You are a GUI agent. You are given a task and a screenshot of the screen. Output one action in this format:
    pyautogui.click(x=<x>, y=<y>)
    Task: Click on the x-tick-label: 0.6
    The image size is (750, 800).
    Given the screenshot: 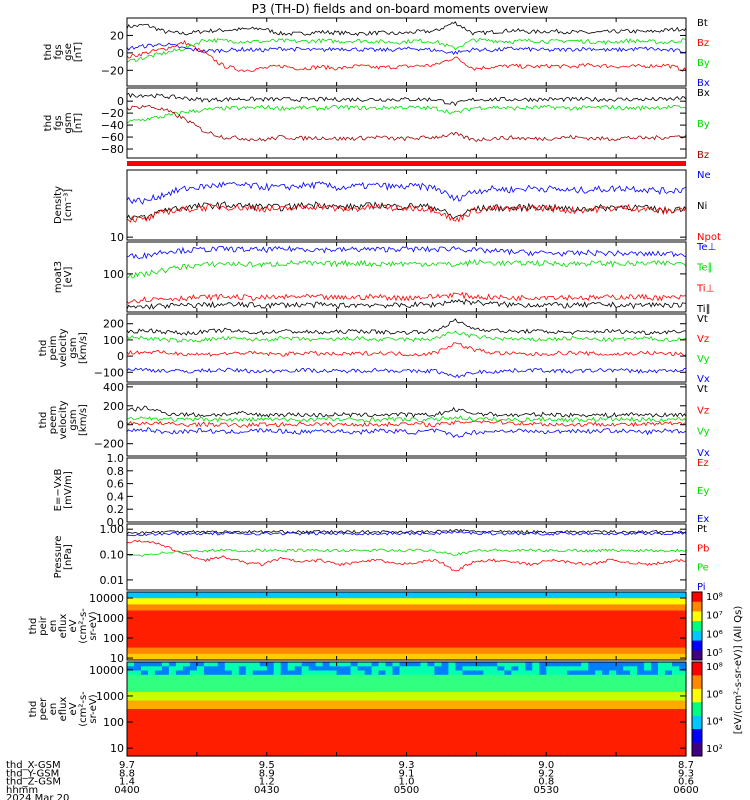 What is the action you would take?
    pyautogui.click(x=686, y=782)
    